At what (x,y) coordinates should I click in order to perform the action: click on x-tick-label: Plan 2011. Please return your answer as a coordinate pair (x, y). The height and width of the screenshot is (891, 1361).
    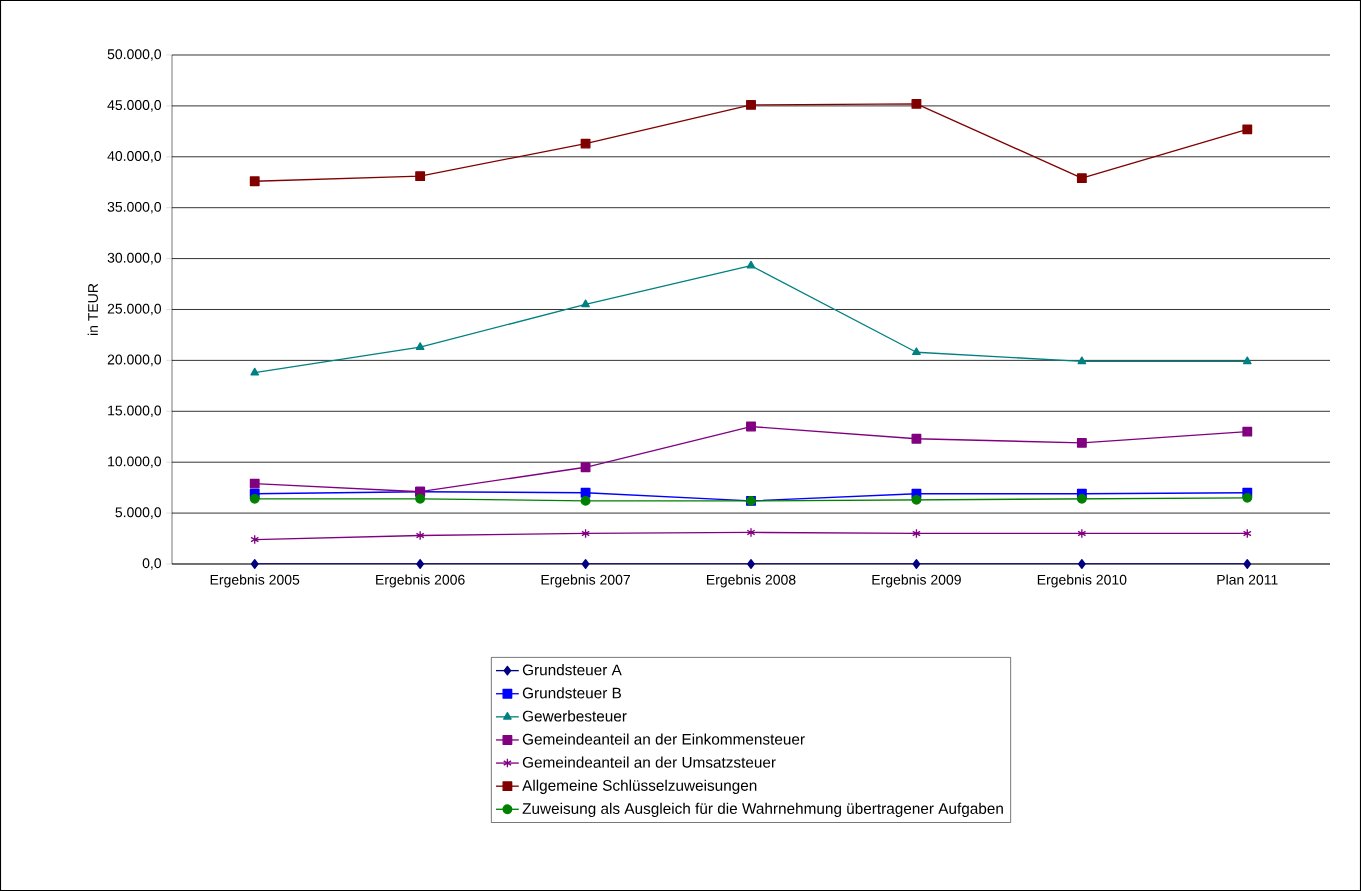
    Looking at the image, I should click on (1247, 579).